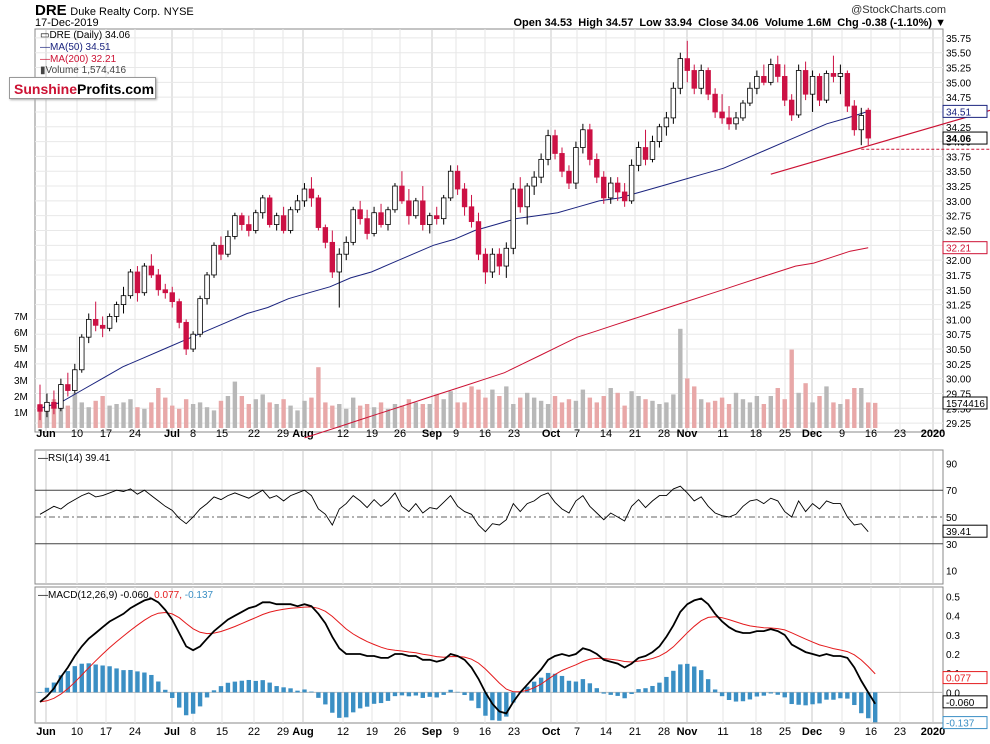 The width and height of the screenshot is (990, 744). Describe the element at coordinates (958, 365) in the screenshot. I see `y-tick-label: 30.25` at that location.